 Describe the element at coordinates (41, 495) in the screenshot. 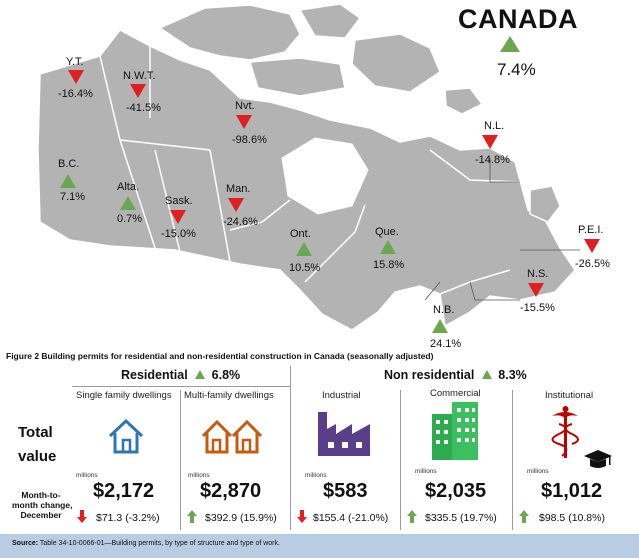

I see `change-label-line1: Month-to-` at that location.